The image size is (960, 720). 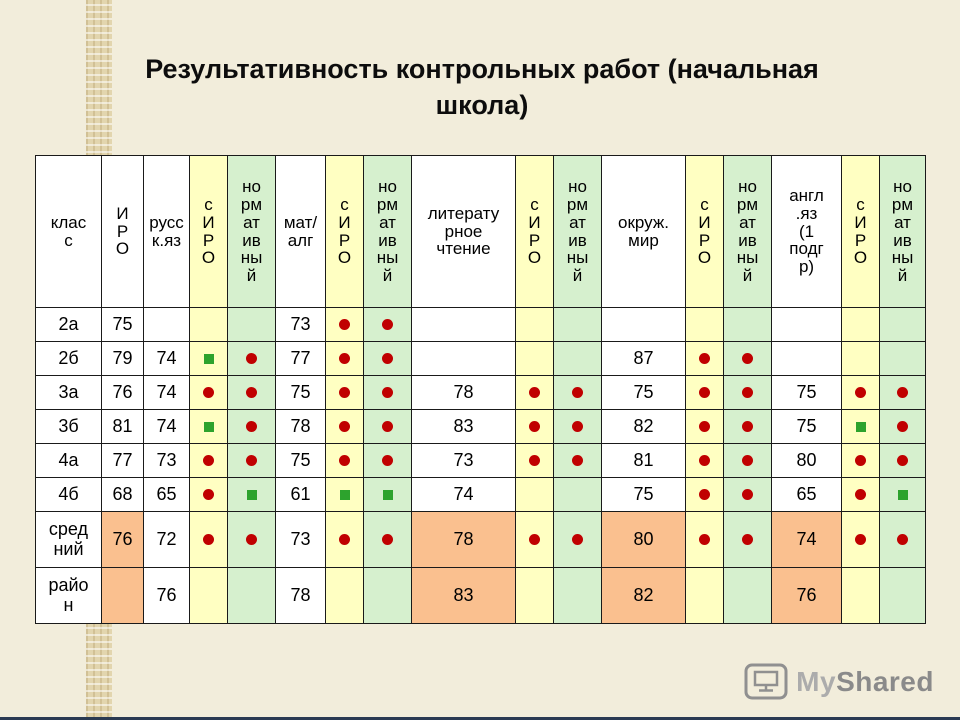 What do you see at coordinates (300, 358) in the screenshot?
I see `table-cell: 77` at bounding box center [300, 358].